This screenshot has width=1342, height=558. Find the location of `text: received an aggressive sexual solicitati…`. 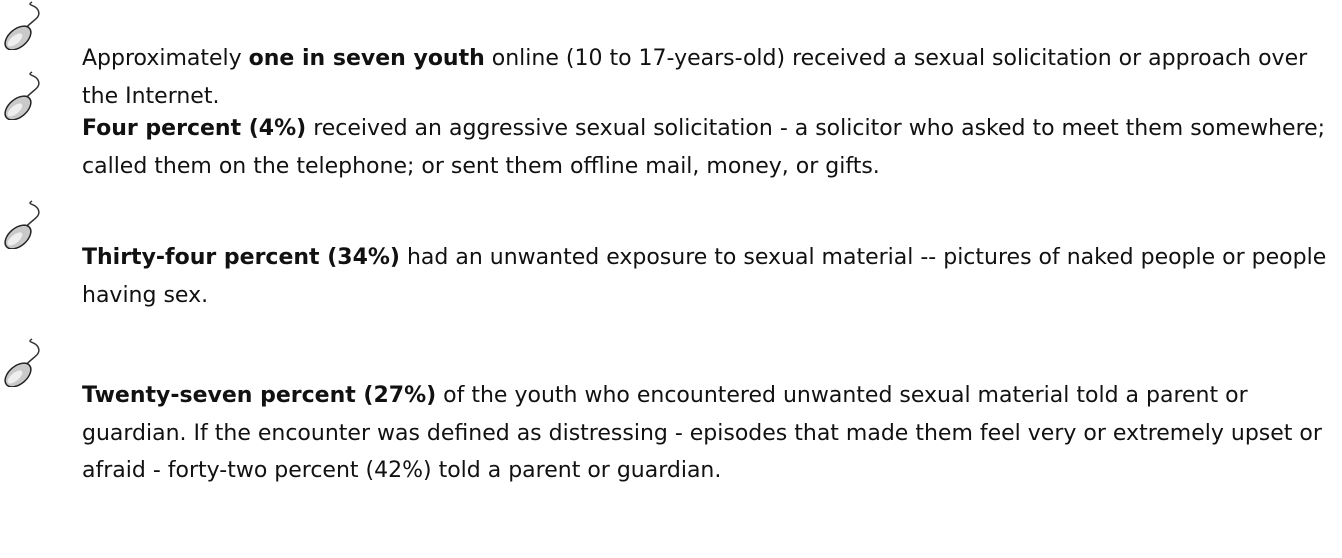

text: received an aggressive sexual solicitati… is located at coordinates (704, 147).